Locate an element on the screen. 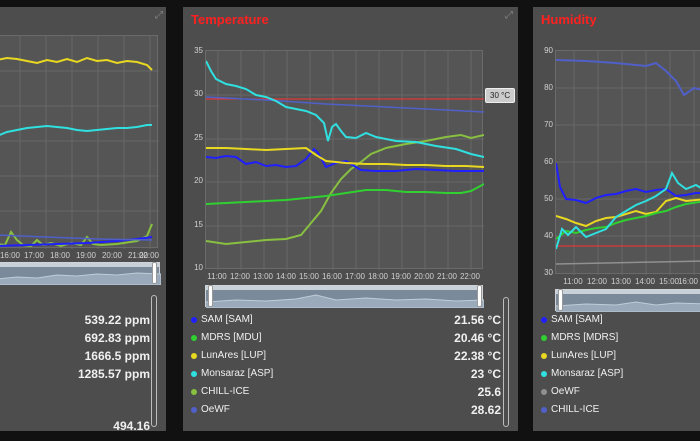  temp-range-navigator is located at coordinates (344, 296).